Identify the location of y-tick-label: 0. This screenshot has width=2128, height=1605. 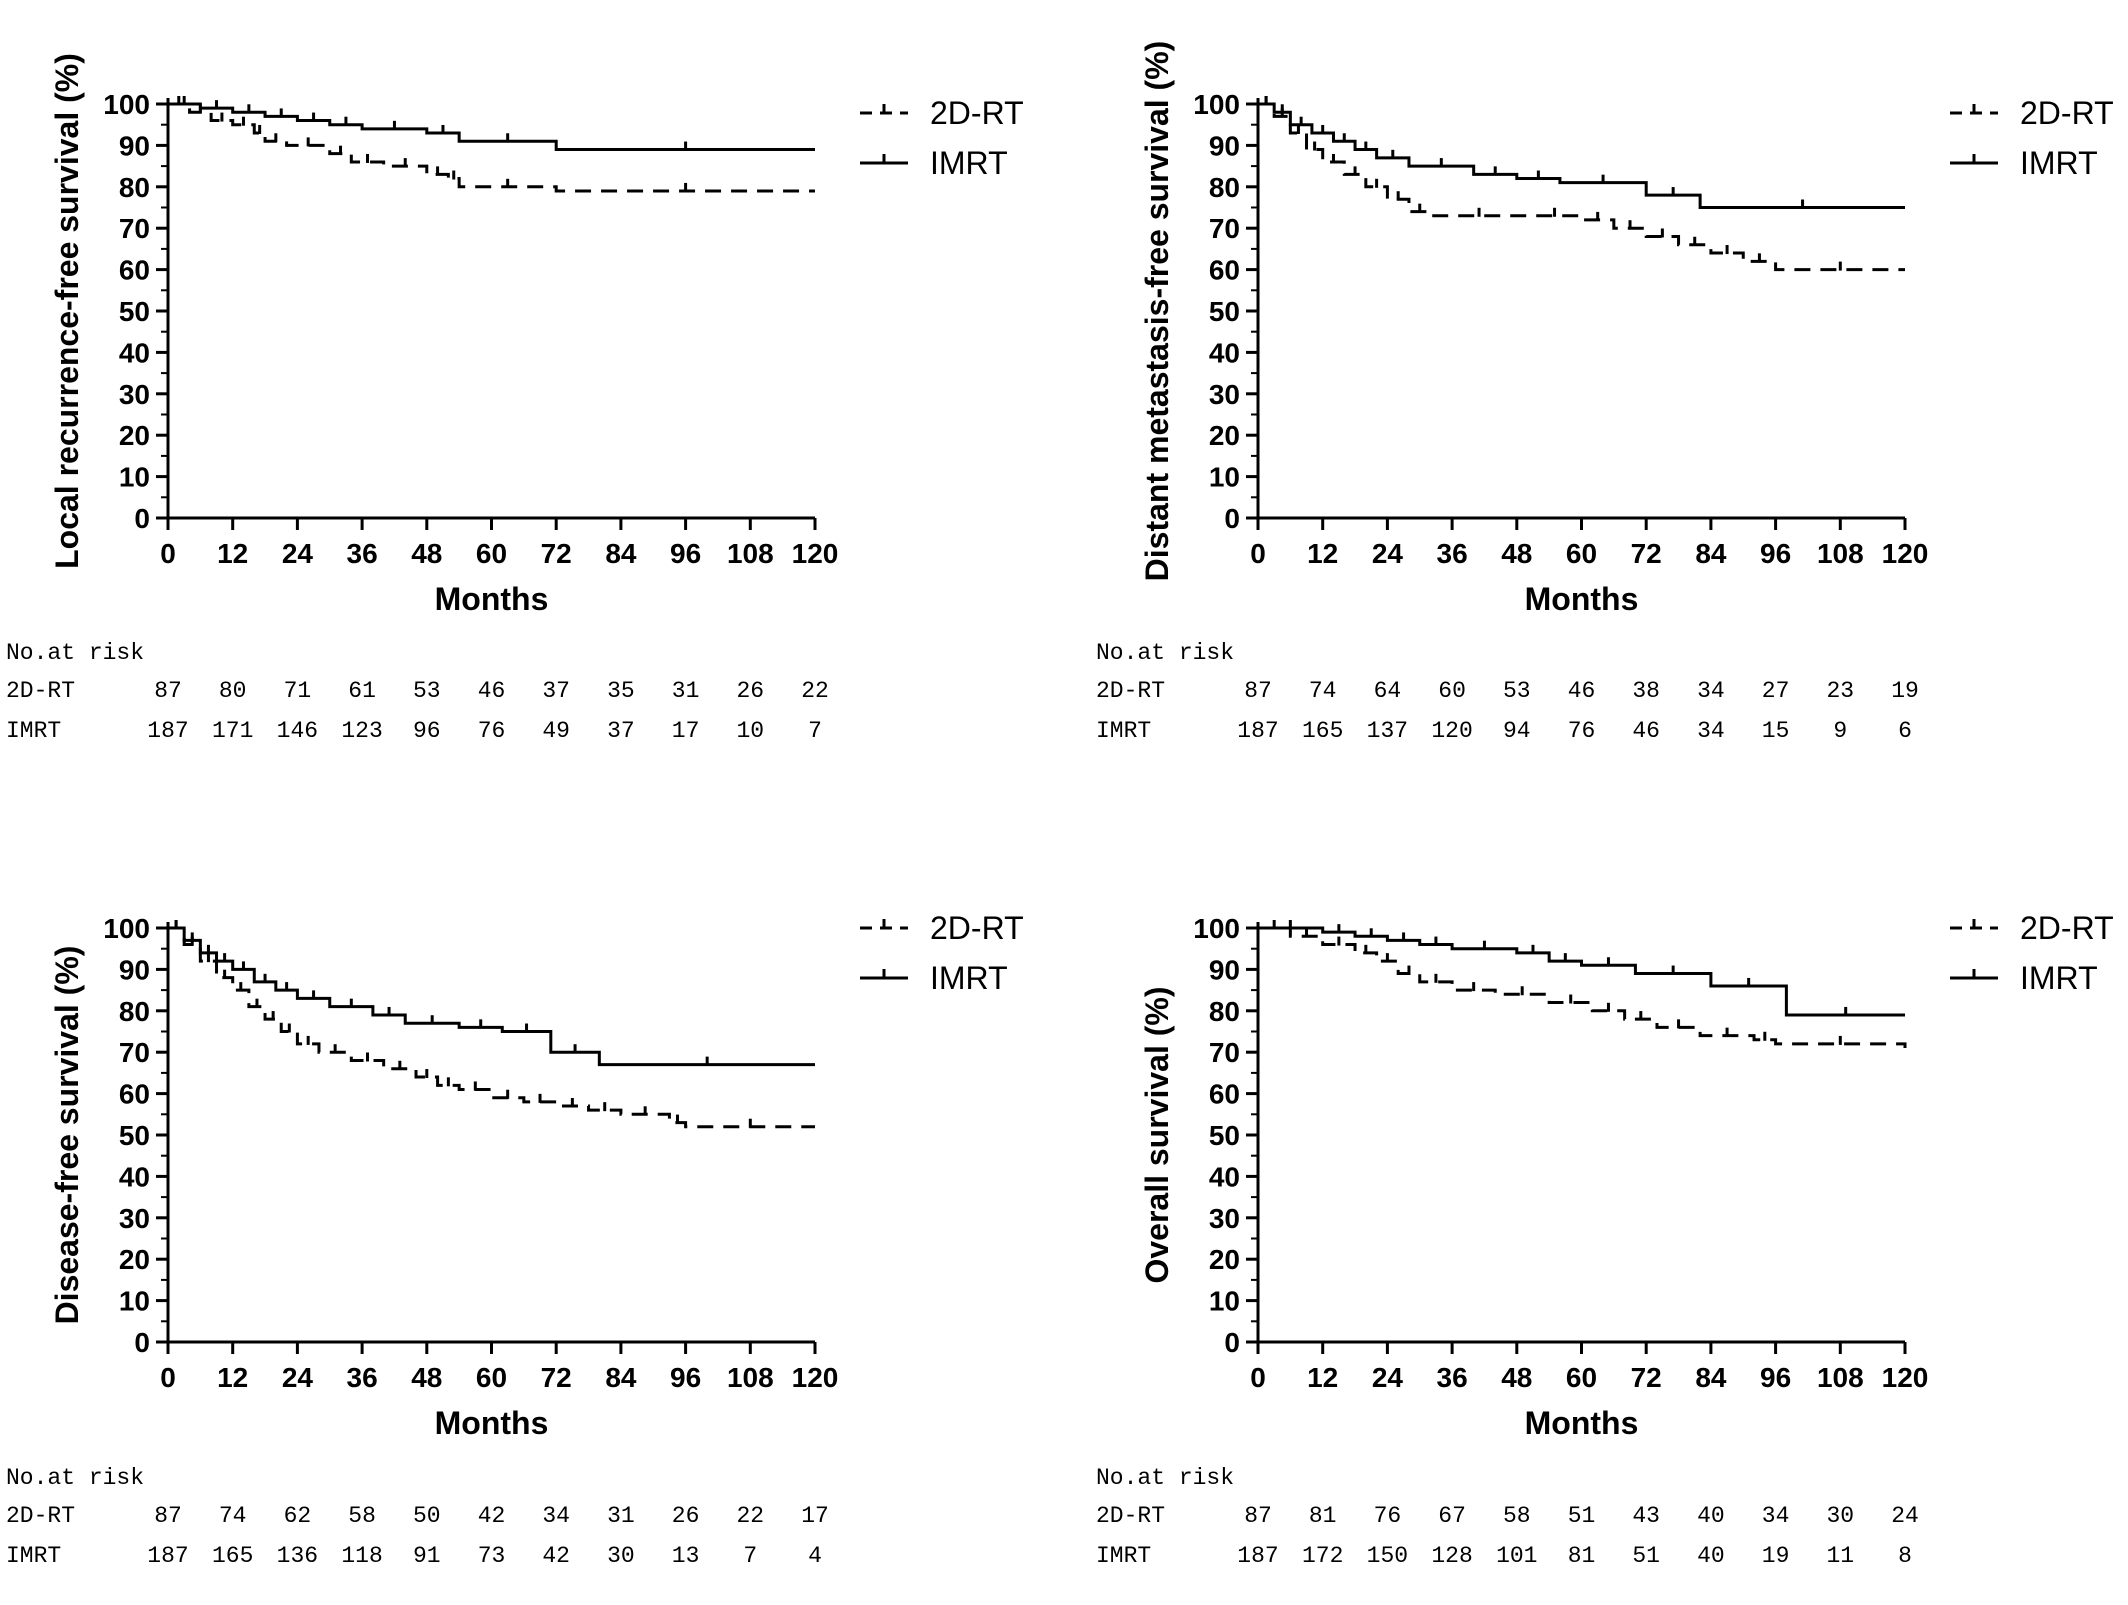
(142, 1342).